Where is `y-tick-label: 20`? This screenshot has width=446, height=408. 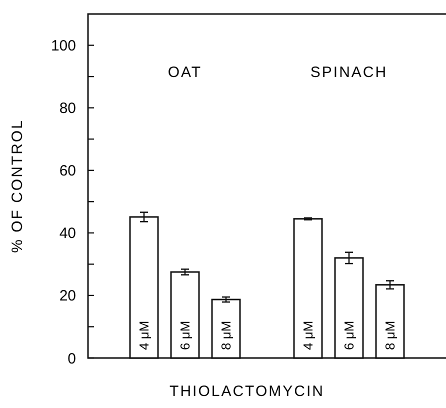
y-tick-label: 20 is located at coordinates (67, 296).